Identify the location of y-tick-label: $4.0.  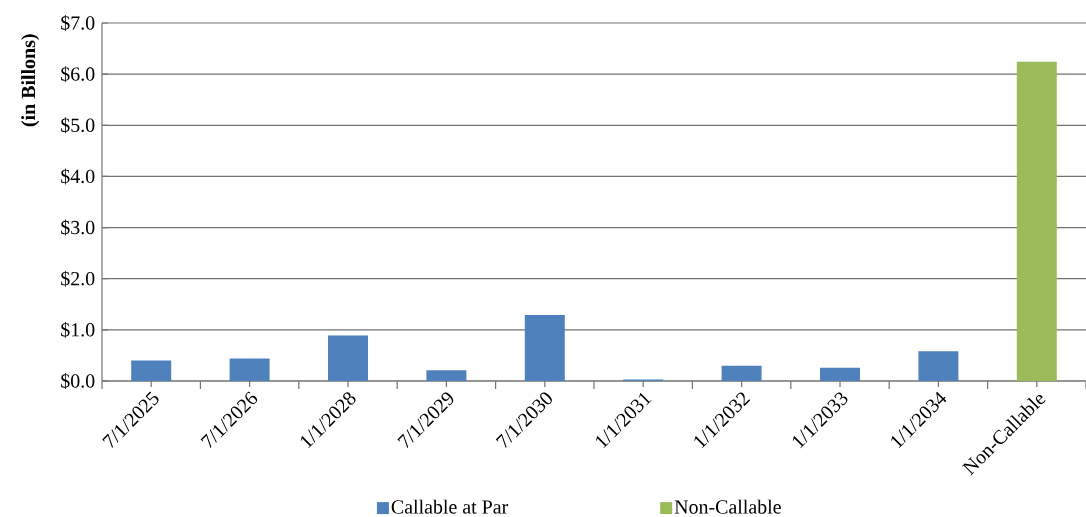
(78, 176).